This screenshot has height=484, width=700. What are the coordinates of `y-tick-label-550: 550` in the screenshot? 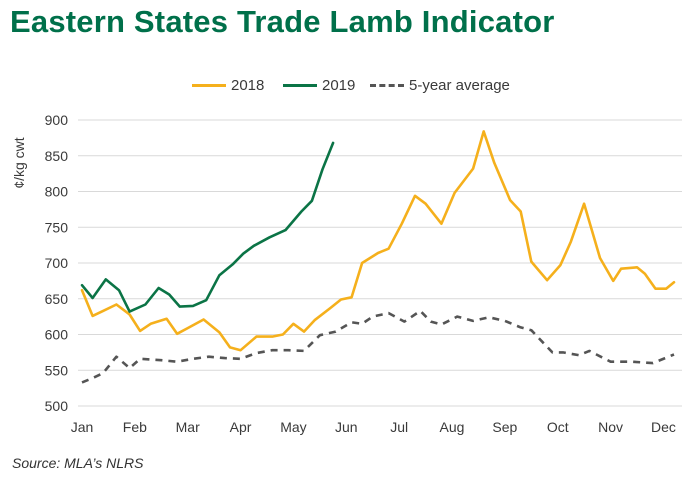 It's located at (57, 370).